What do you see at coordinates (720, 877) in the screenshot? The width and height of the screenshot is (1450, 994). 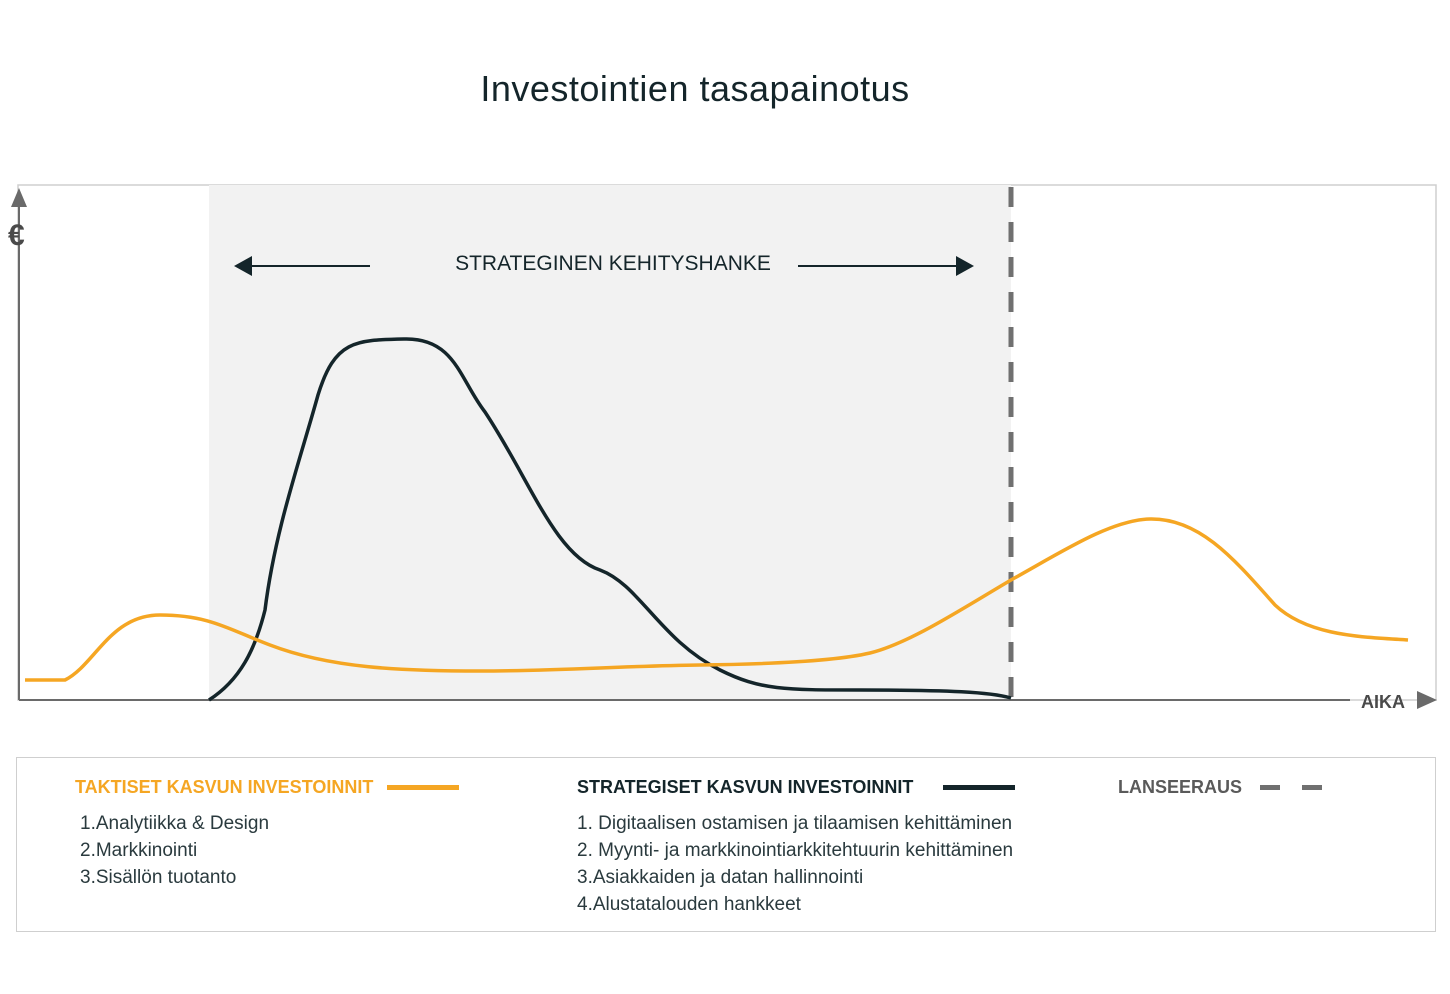 I see `legend-strategic-item: 3.Asiakkaiden ja datan hallinnointi` at bounding box center [720, 877].